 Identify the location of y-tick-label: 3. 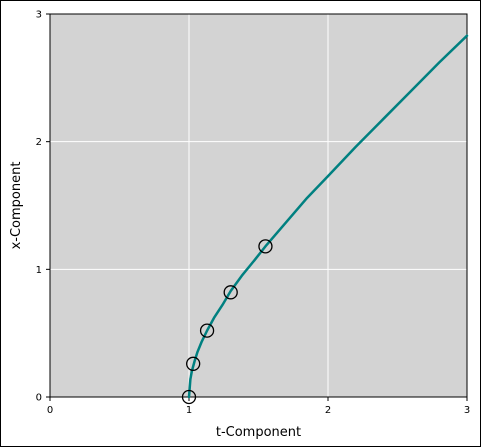
(39, 15).